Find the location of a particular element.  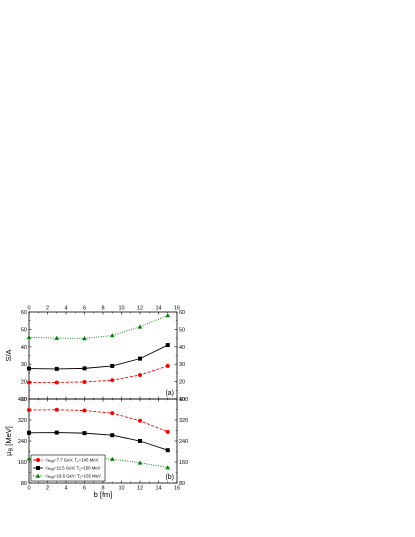

legend-tail: =155 MeV is located at coordinates (91, 476).